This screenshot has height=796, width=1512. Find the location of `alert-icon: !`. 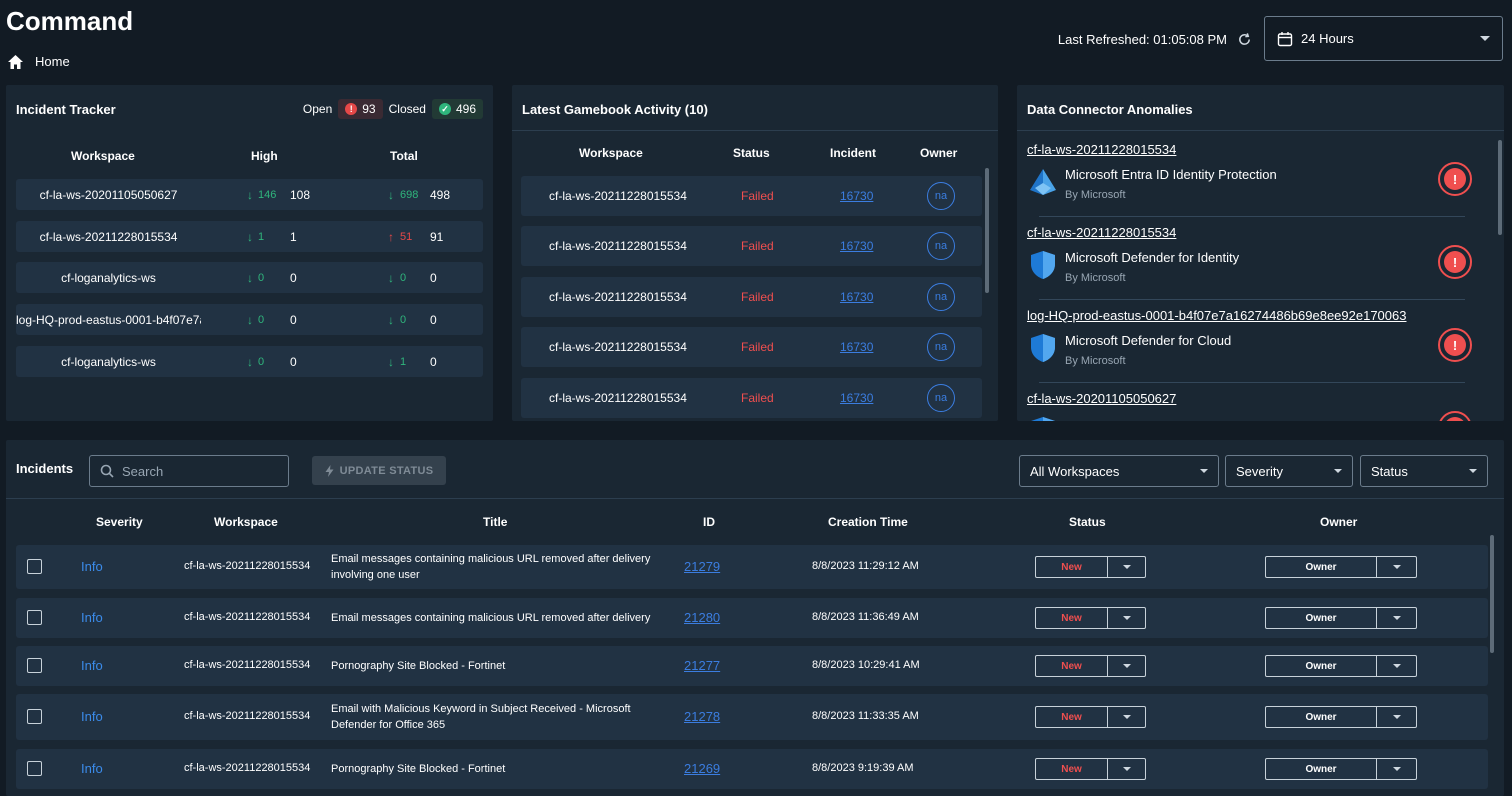

alert-icon: ! is located at coordinates (1455, 345).